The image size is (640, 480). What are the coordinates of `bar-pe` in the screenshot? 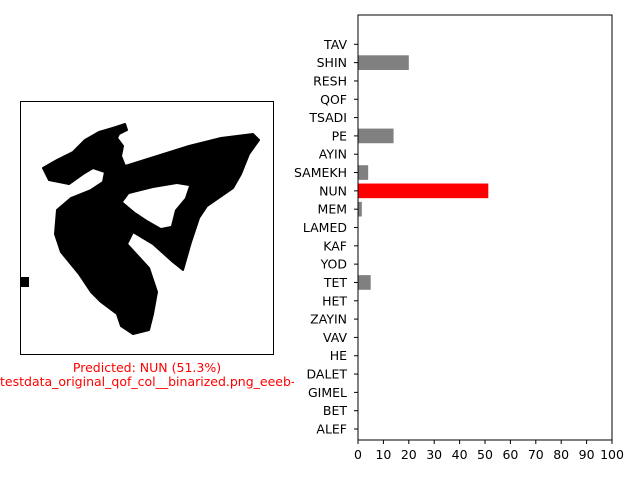 It's located at (376, 136).